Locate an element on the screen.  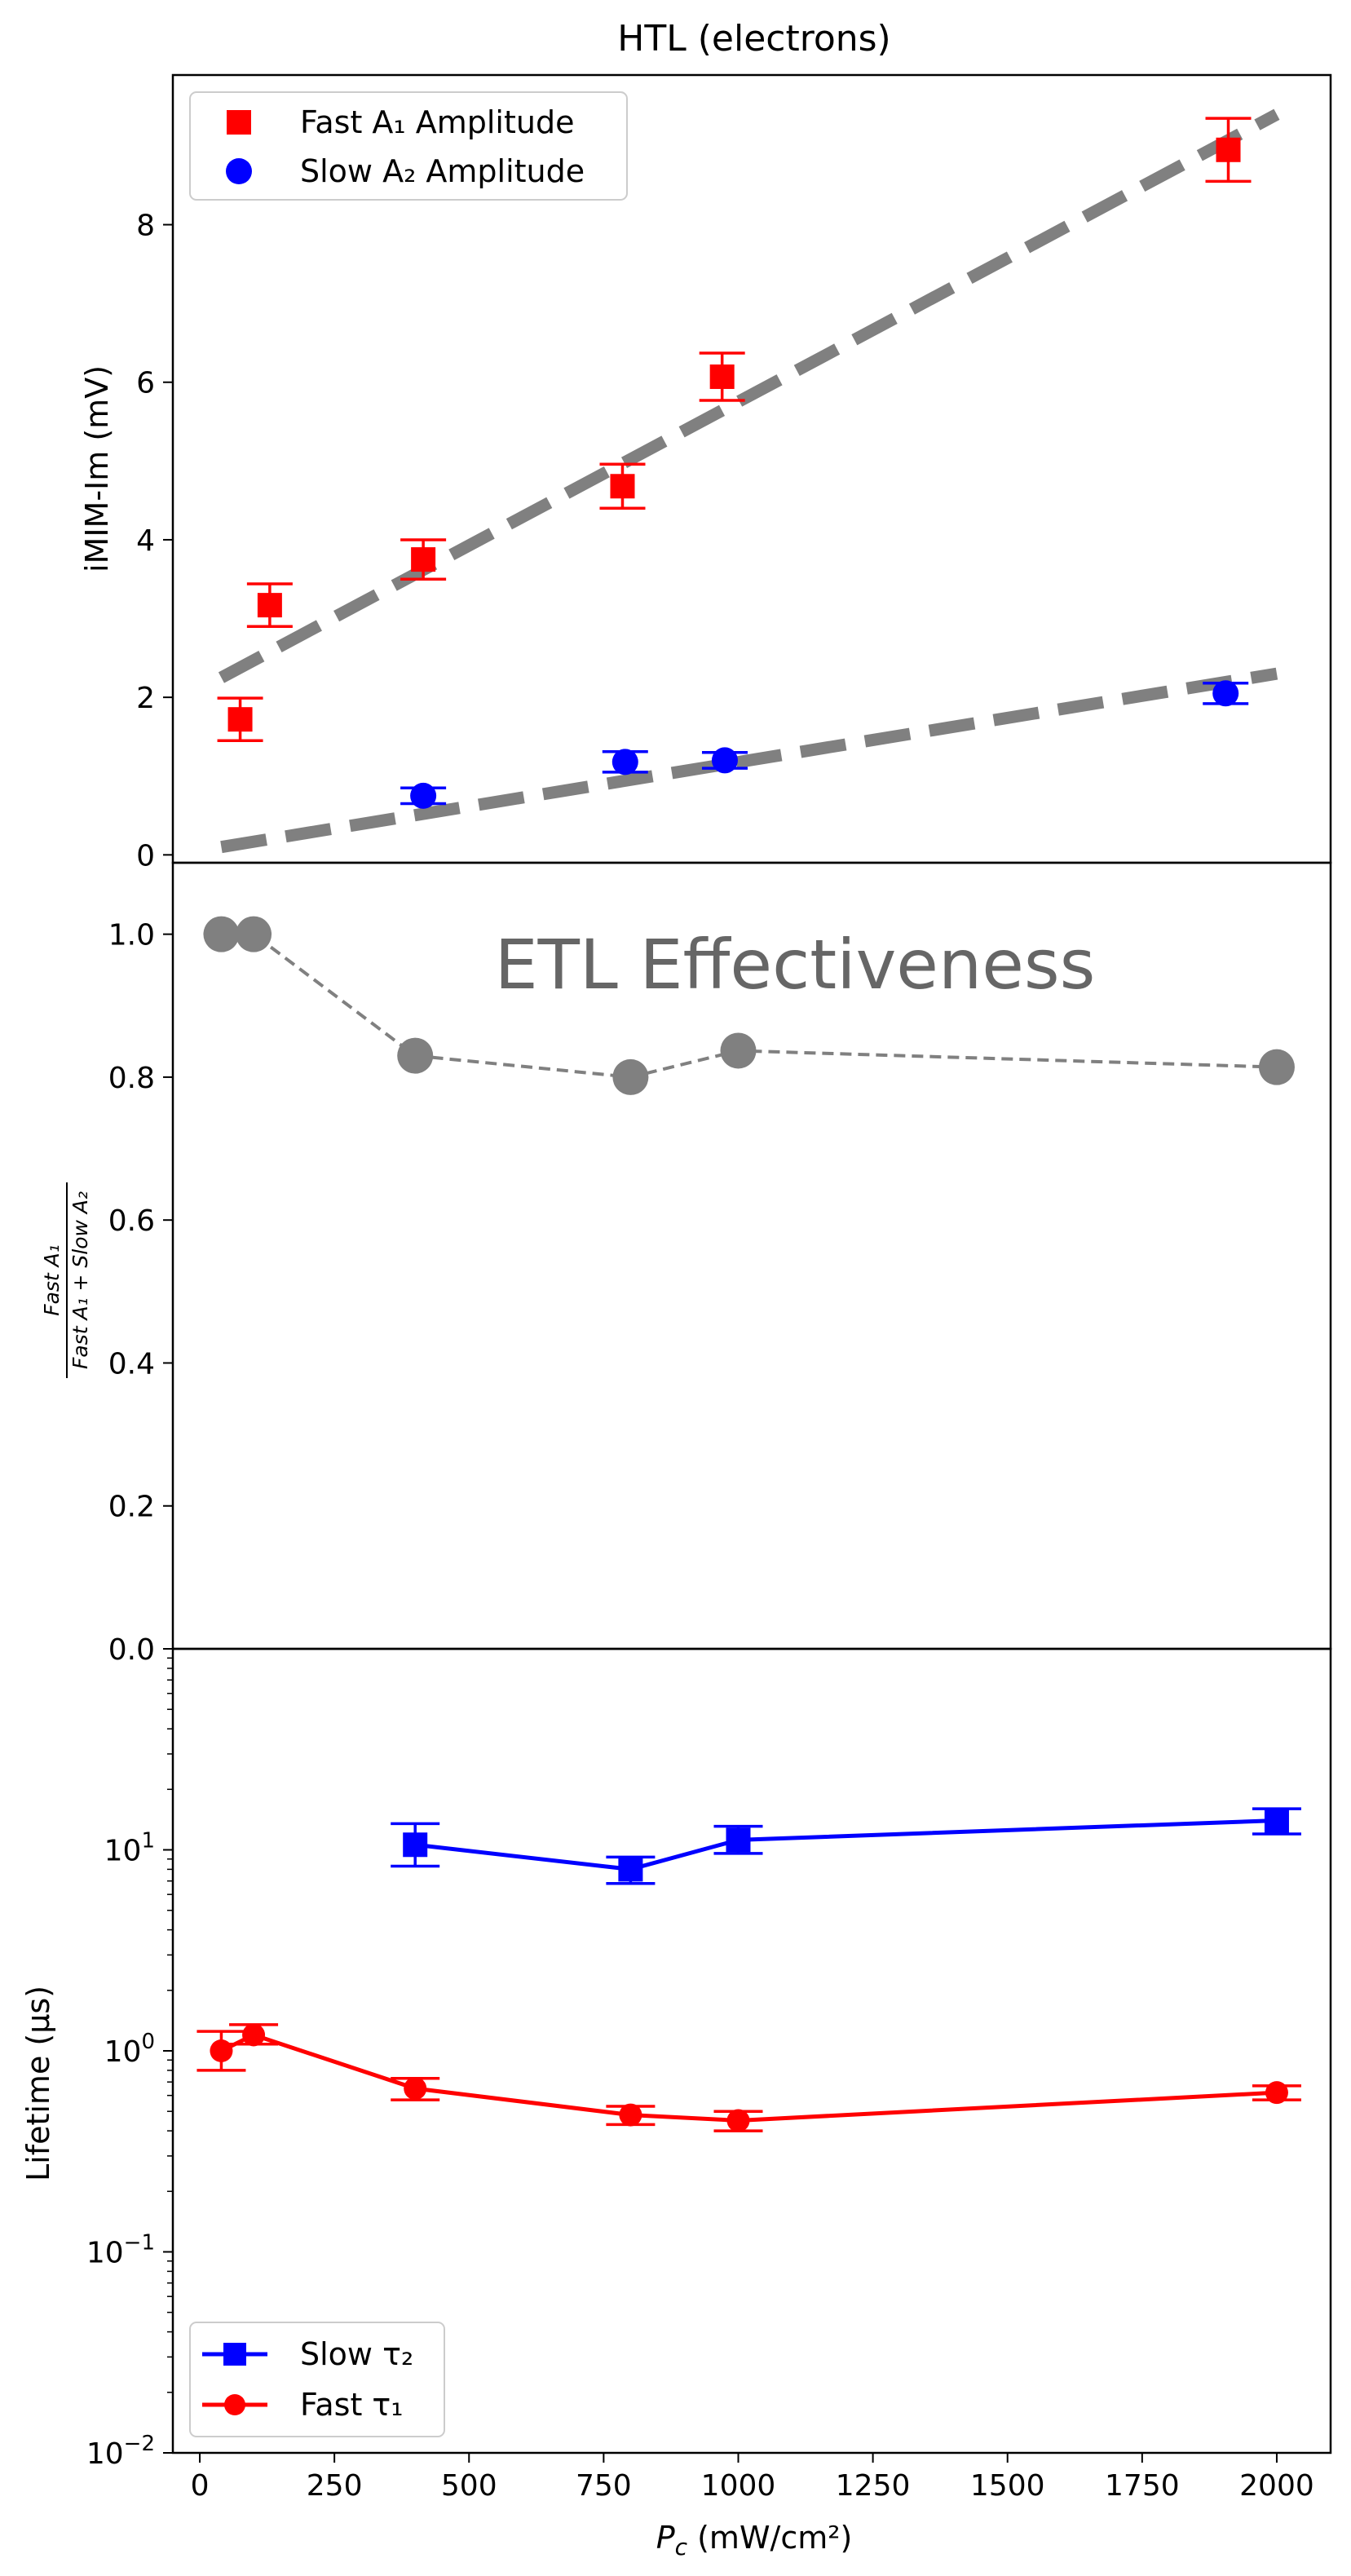
y-tick-label: 0 is located at coordinates (145, 856).